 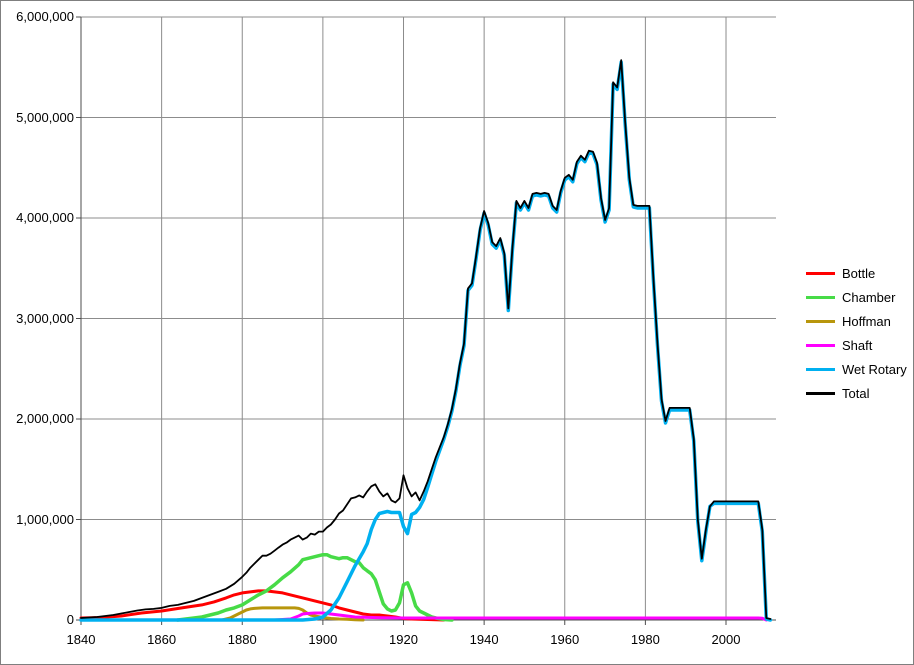 I want to click on x-axis-tick-label: 1920, so click(x=403, y=639).